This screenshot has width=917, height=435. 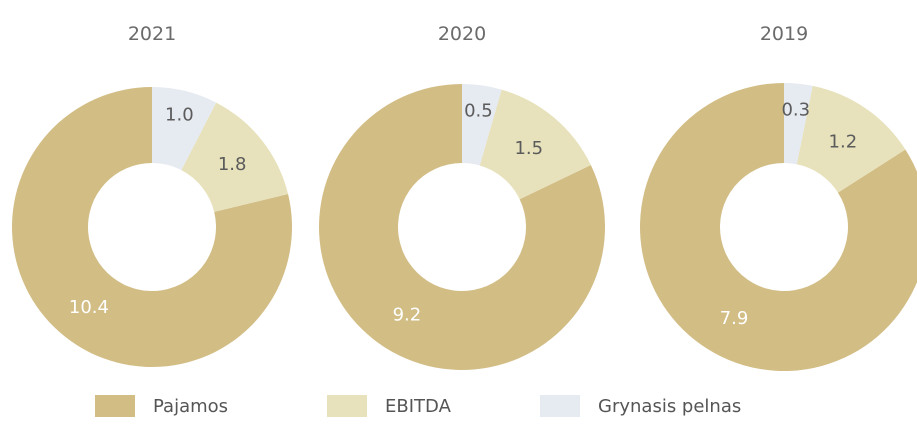 What do you see at coordinates (179, 114) in the screenshot?
I see `slice-value-label: 1.0` at bounding box center [179, 114].